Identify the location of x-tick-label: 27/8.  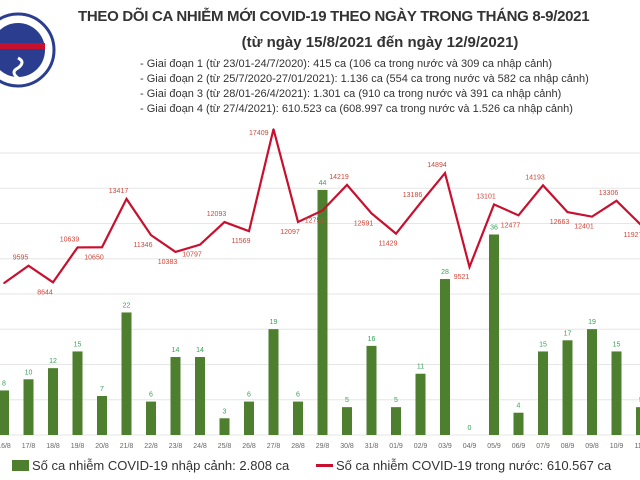
(274, 446).